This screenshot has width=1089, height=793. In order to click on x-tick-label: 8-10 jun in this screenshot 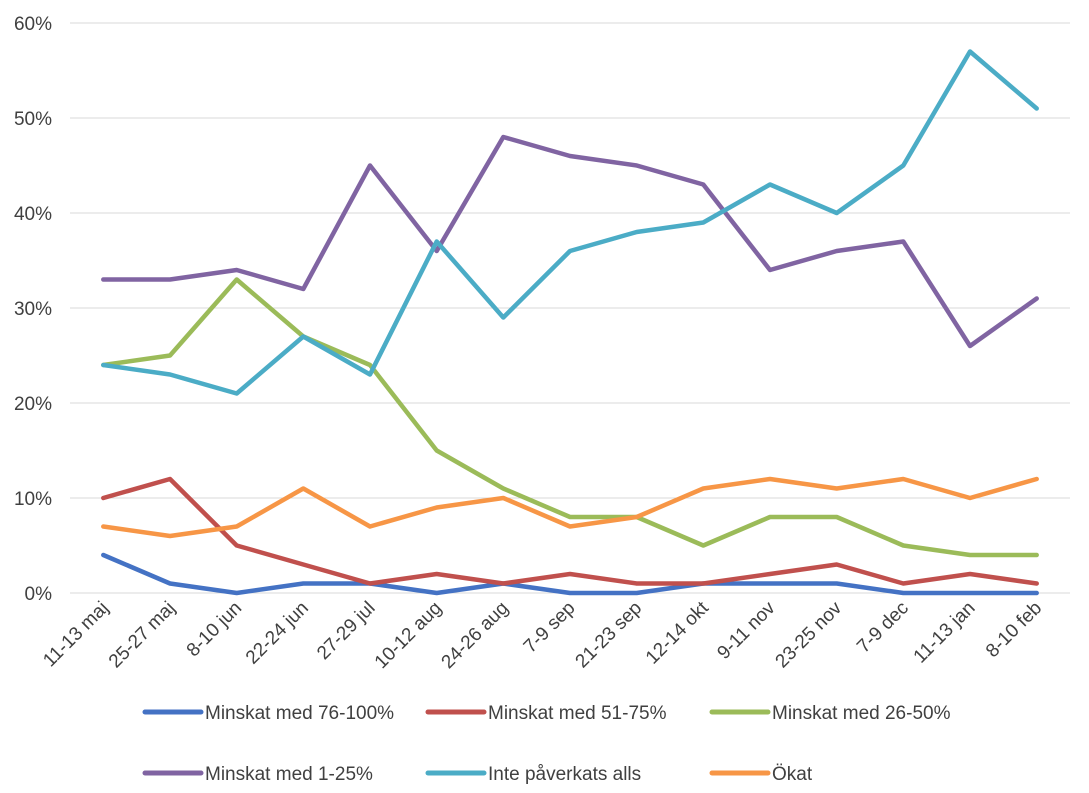, I will do `click(214, 629)`.